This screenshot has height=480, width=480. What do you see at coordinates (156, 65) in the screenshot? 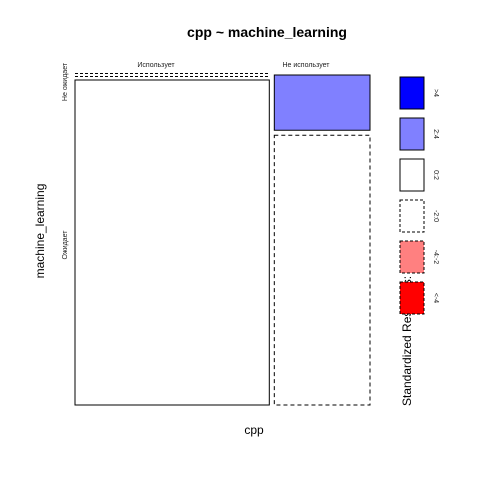
I see `x-category-label-0: Использует` at bounding box center [156, 65].